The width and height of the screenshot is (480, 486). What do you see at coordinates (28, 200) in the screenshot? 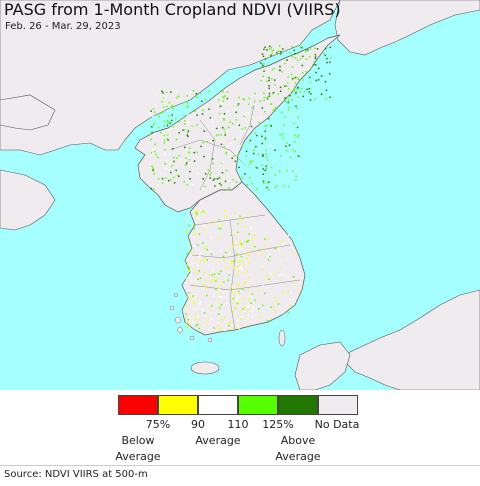
I see `shandong-coast` at bounding box center [28, 200].